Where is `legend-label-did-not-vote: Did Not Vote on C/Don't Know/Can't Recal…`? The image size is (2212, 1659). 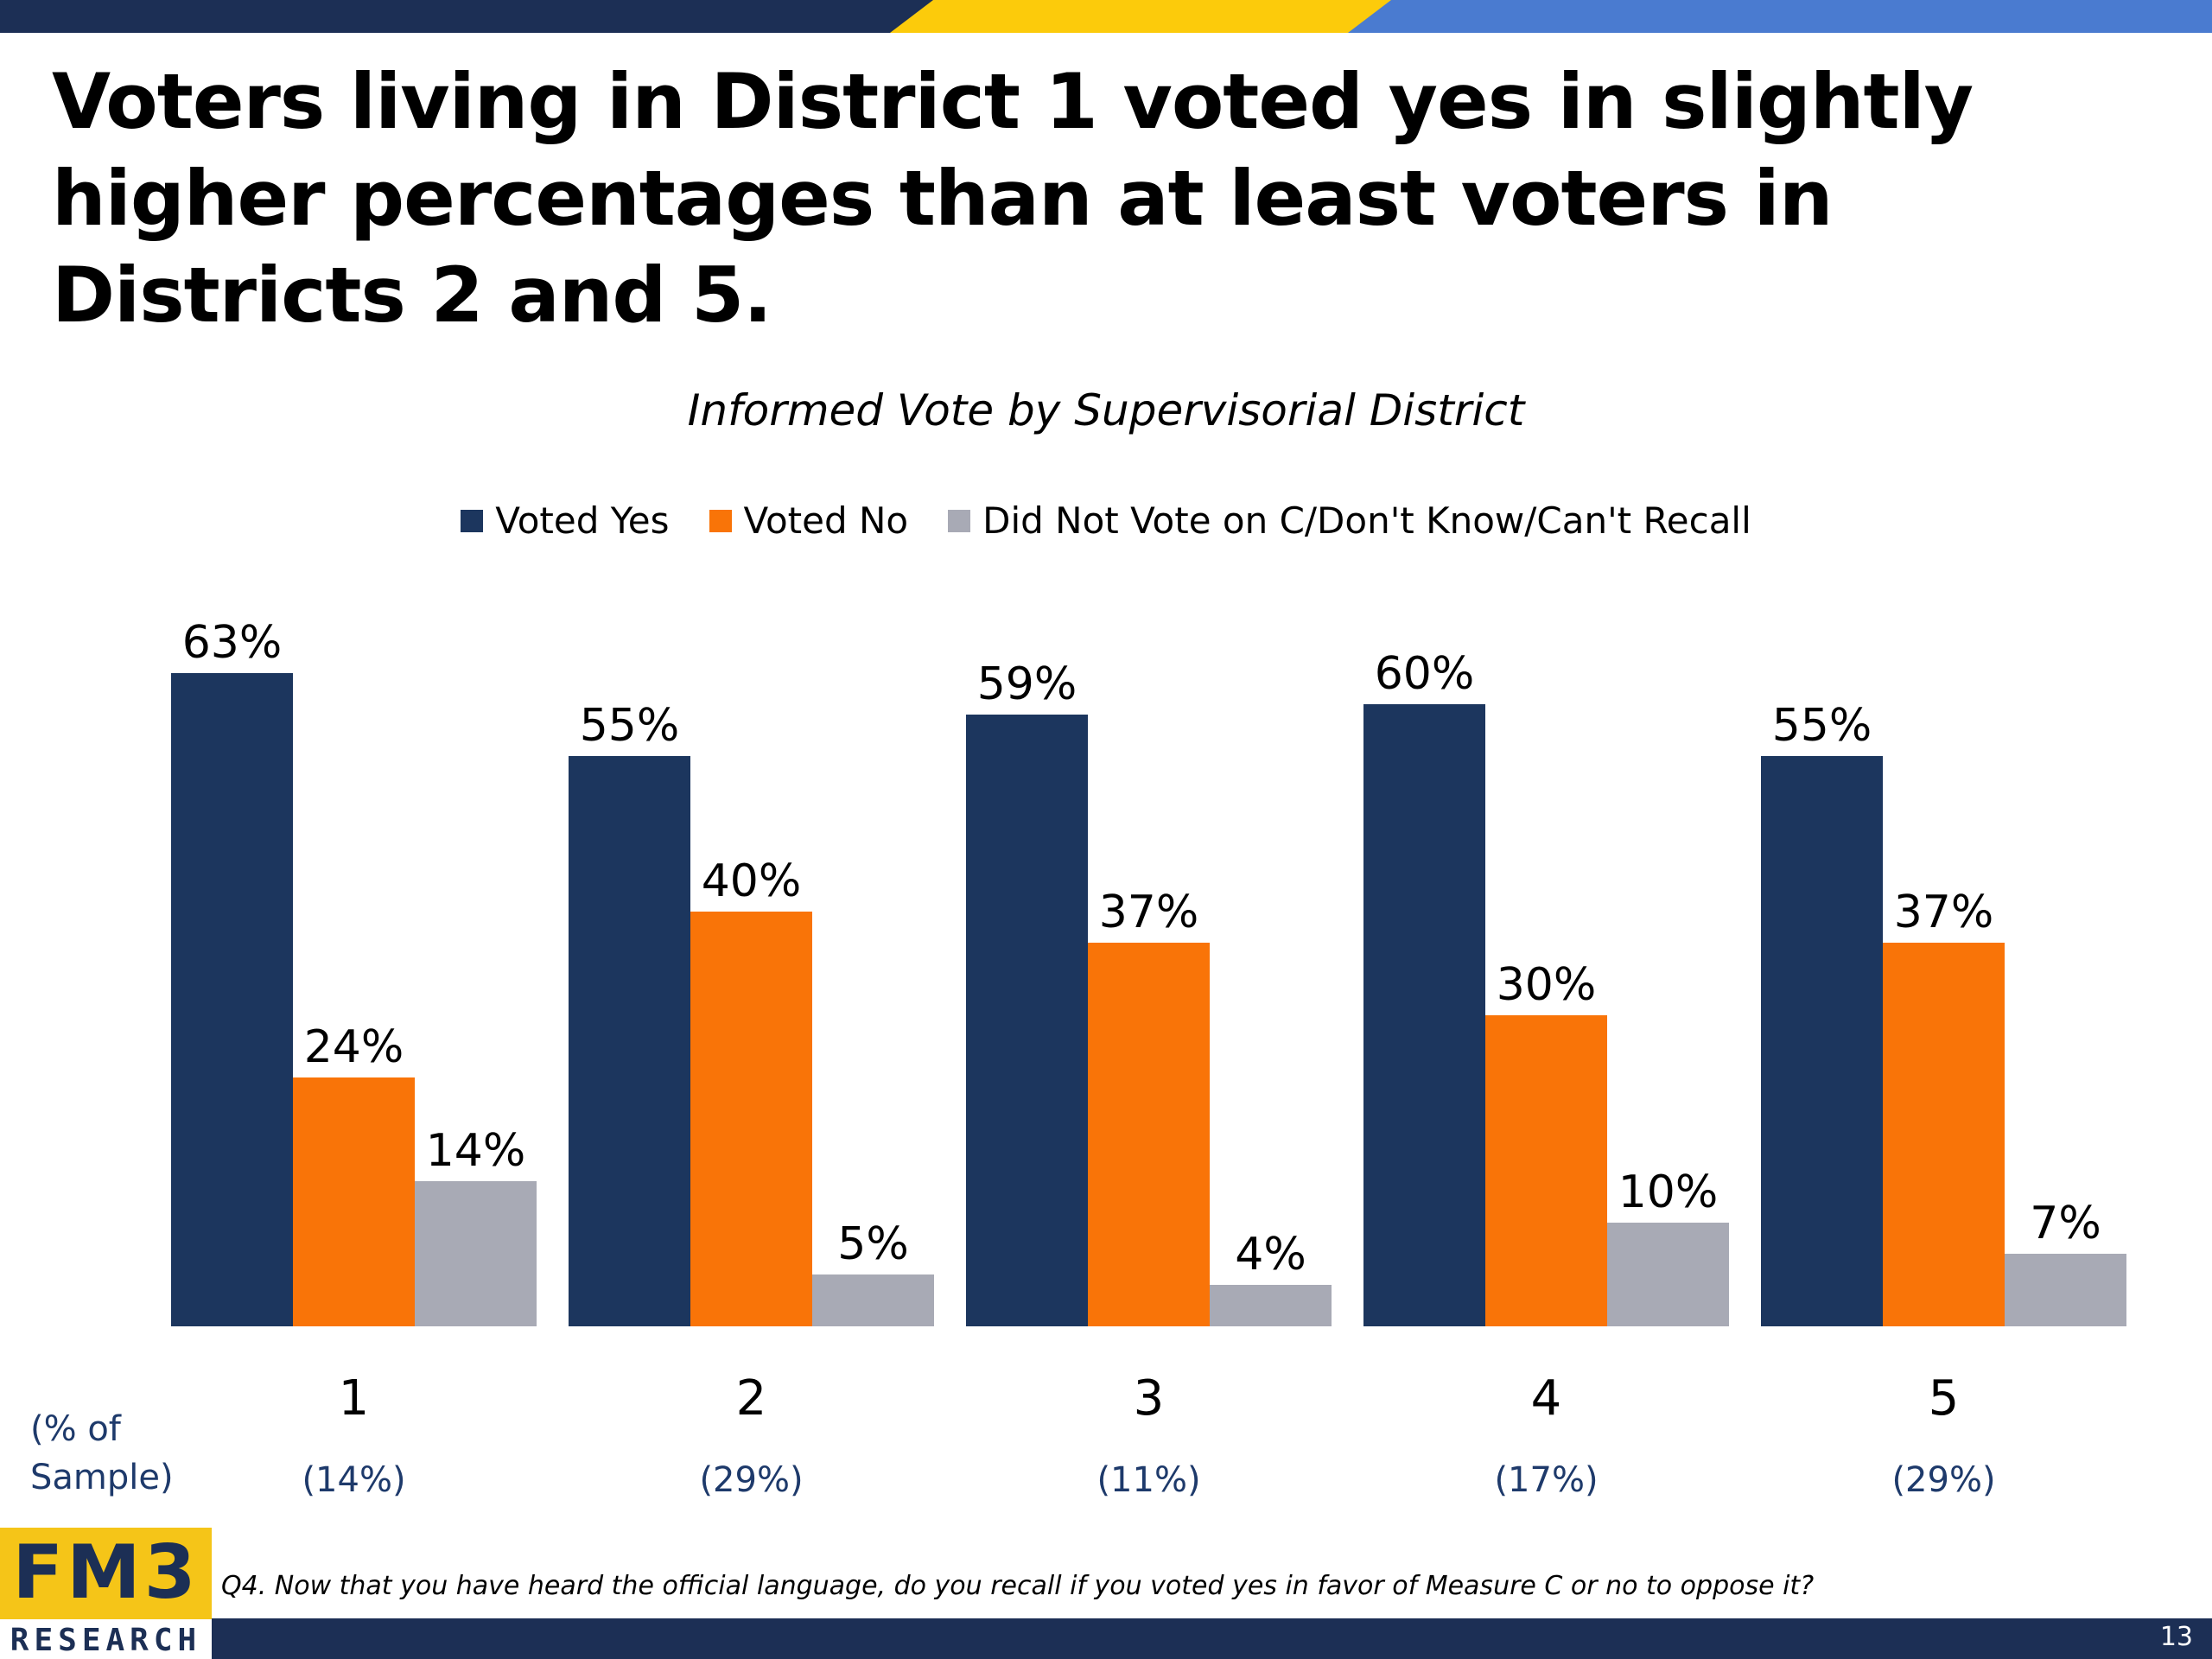 legend-label-did-not-vote: Did Not Vote on C/Don't Know/Can't Recal… is located at coordinates (1366, 520).